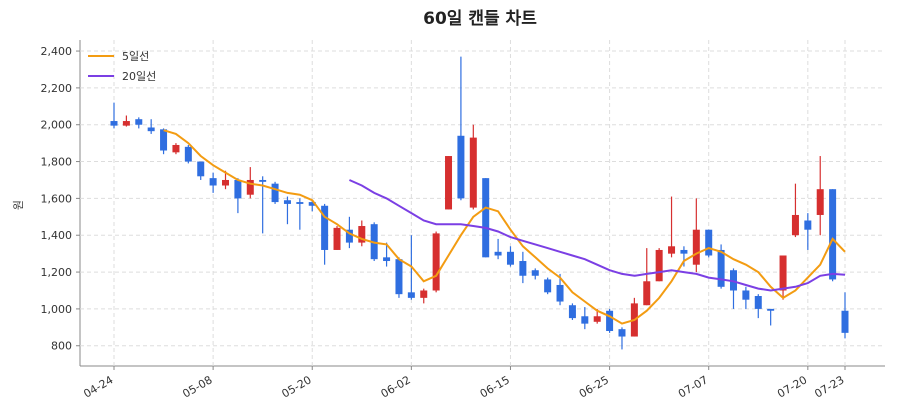 The image size is (900, 420). Describe the element at coordinates (135, 56) in the screenshot. I see `legend-label: 5일선` at that location.